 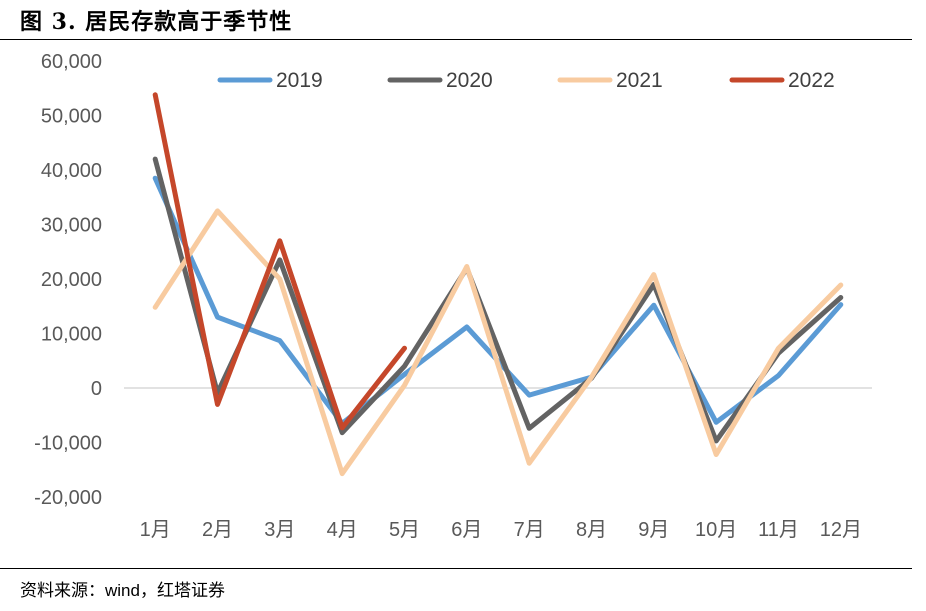 I want to click on x-tick-label: 10月, so click(x=716, y=530).